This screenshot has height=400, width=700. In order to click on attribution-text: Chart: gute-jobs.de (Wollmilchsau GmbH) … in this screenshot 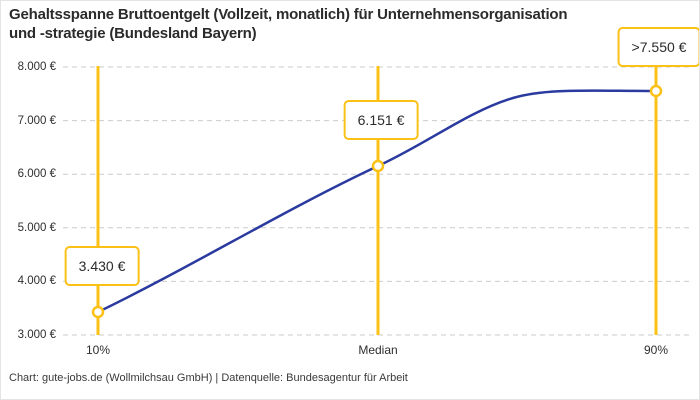, I will do `click(208, 378)`.